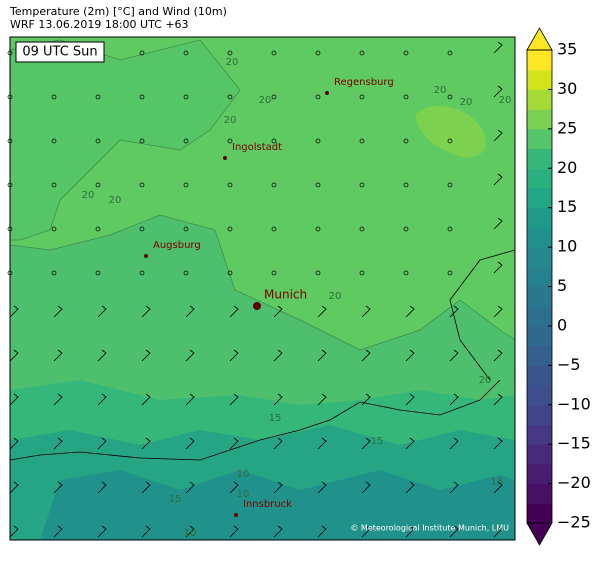  What do you see at coordinates (175, 499) in the screenshot?
I see `contour-label: 15` at bounding box center [175, 499].